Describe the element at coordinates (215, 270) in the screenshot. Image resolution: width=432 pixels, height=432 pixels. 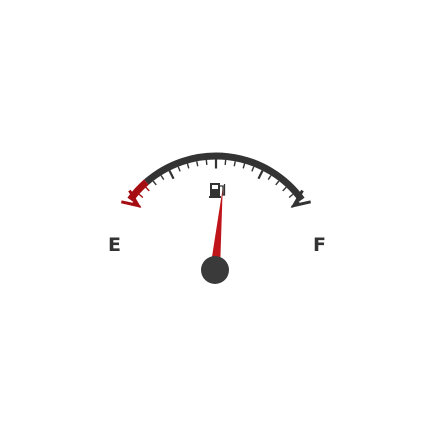
I see `needle-hub` at that location.